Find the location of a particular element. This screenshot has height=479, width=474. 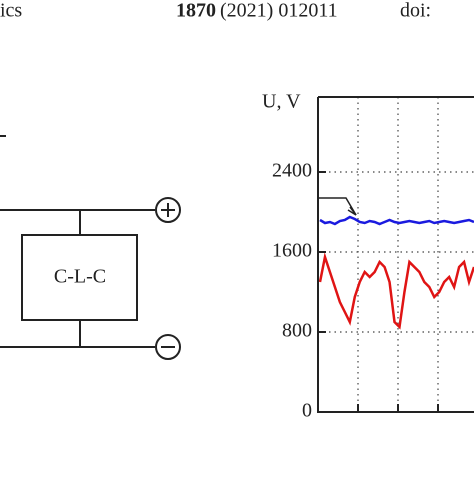

y-axis-label: U, V is located at coordinates (281, 102).